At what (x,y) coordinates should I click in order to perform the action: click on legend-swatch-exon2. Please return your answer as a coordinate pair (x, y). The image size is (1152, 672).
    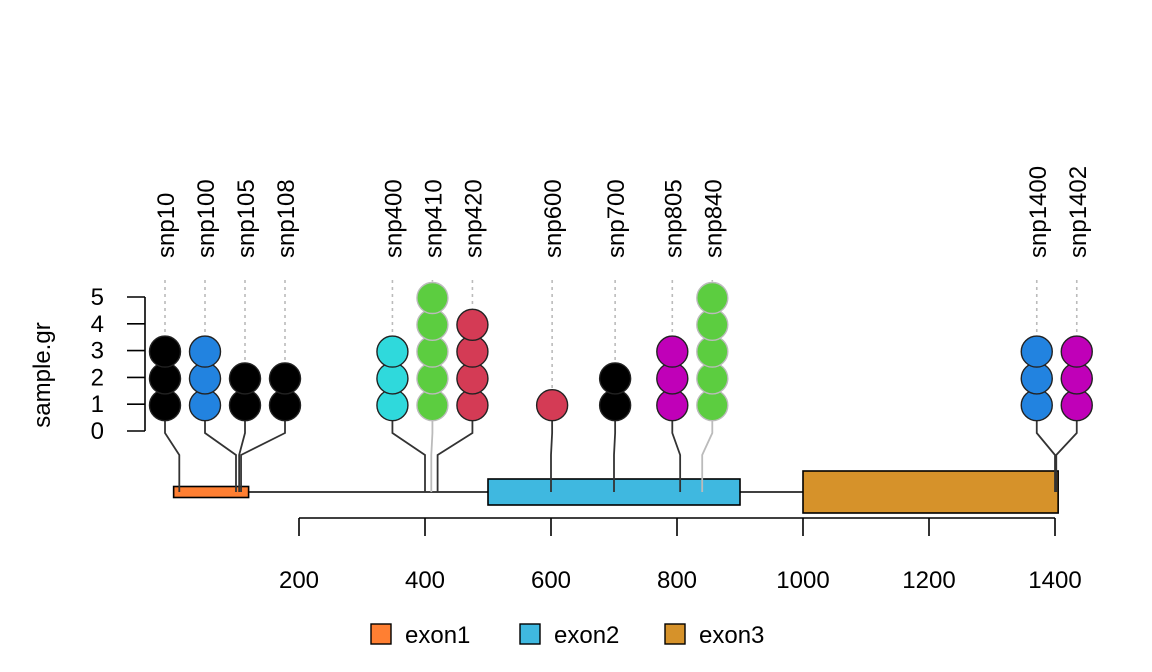
    Looking at the image, I should click on (530, 634).